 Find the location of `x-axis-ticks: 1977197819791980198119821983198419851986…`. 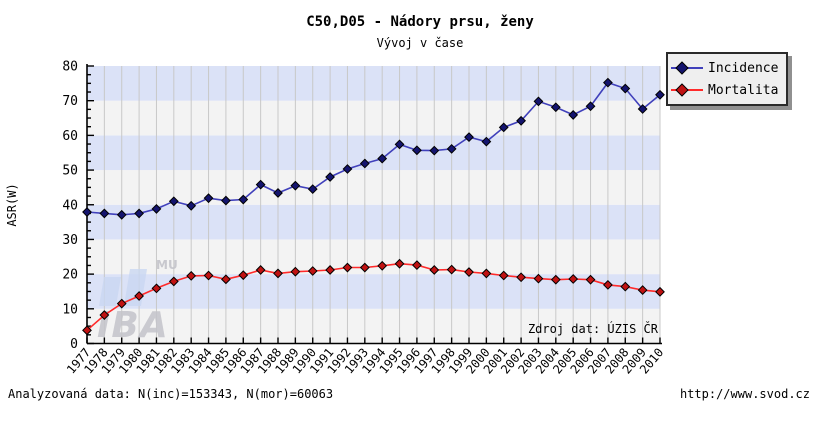

x-axis-ticks: 1977197819791980198119821983198419851986… is located at coordinates (365, 357).